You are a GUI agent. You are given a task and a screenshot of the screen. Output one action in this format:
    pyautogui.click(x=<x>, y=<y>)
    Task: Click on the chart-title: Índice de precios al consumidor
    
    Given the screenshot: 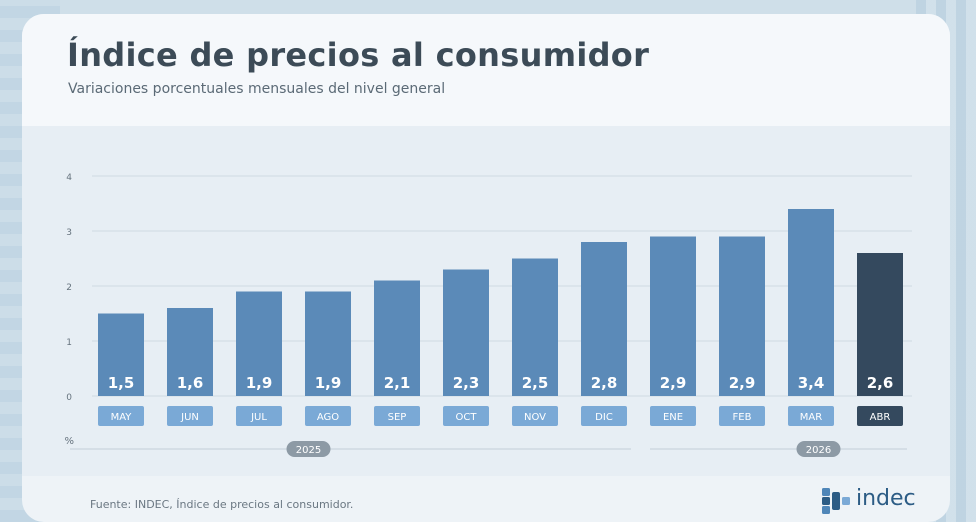 What is the action you would take?
    pyautogui.click(x=358, y=55)
    